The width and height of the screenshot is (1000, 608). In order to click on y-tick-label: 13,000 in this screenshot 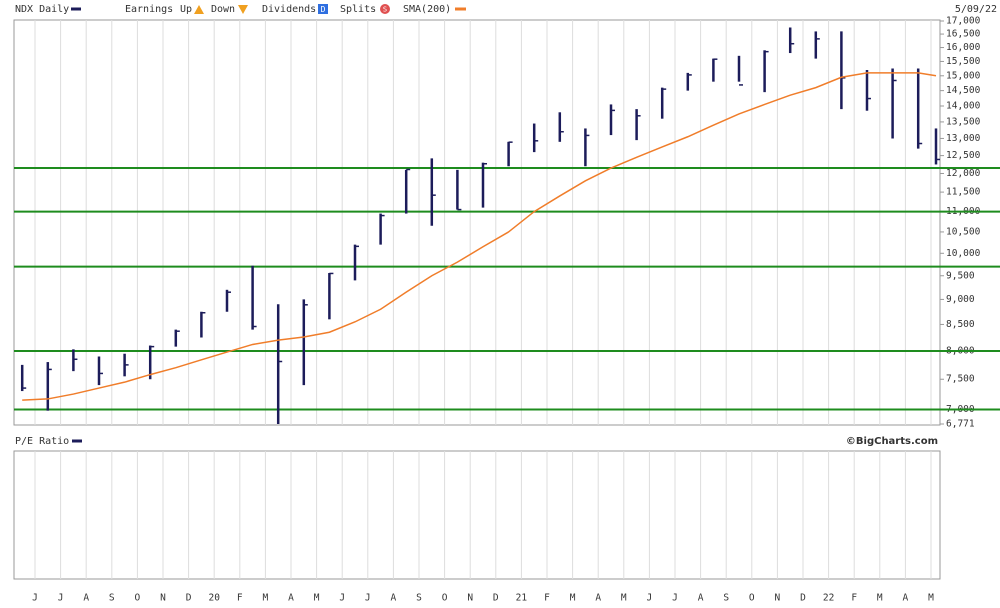, I will do `click(963, 138)`.